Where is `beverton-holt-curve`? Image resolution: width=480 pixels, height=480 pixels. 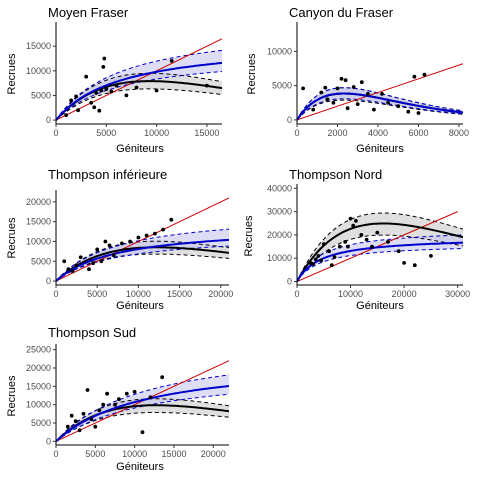 beverton-holt-curve is located at coordinates (142, 260).